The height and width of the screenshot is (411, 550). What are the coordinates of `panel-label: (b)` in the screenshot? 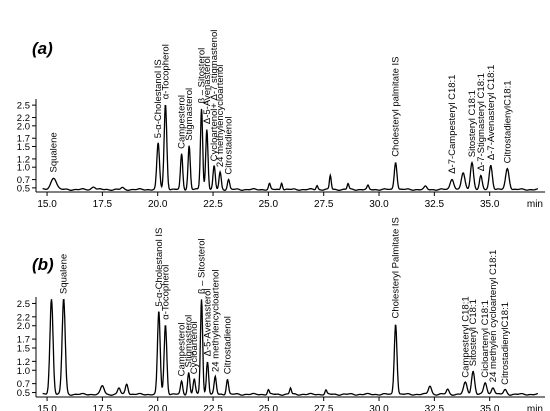 It's located at (43, 264).